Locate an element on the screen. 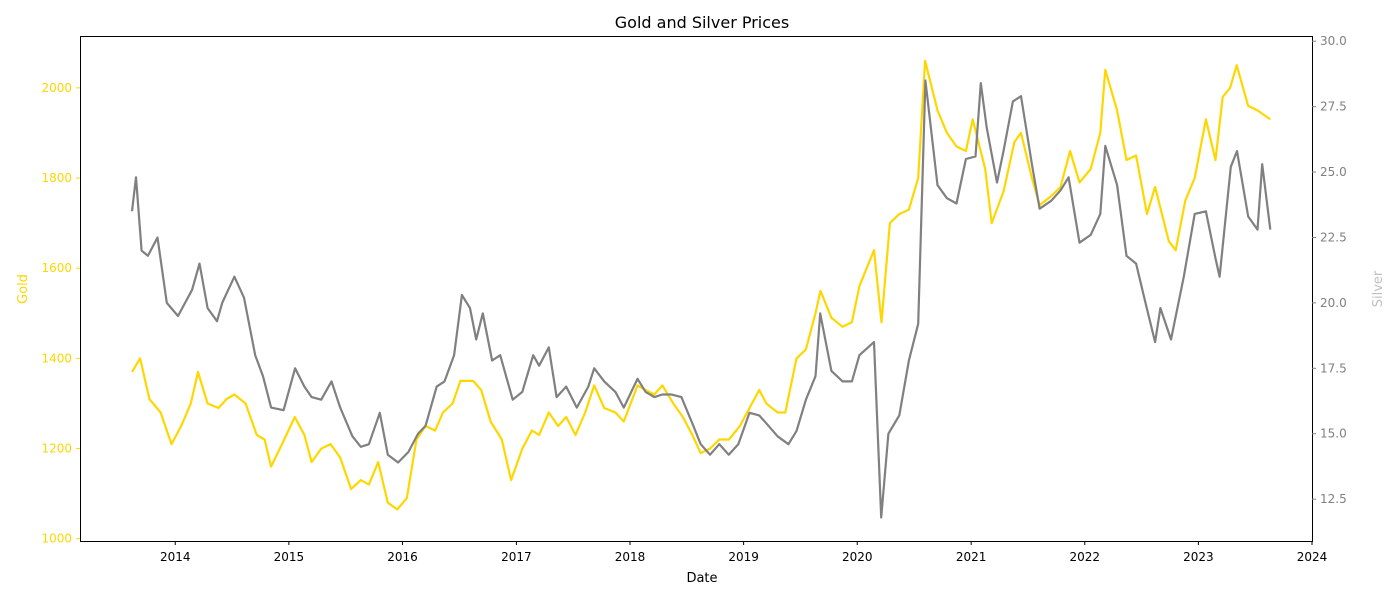 Image resolution: width=1400 pixels, height=600 pixels. y-axis-right: 12.5 15.0 17.5 20.0 22.5 25.0 27.5 30.0 is located at coordinates (1329, 270).